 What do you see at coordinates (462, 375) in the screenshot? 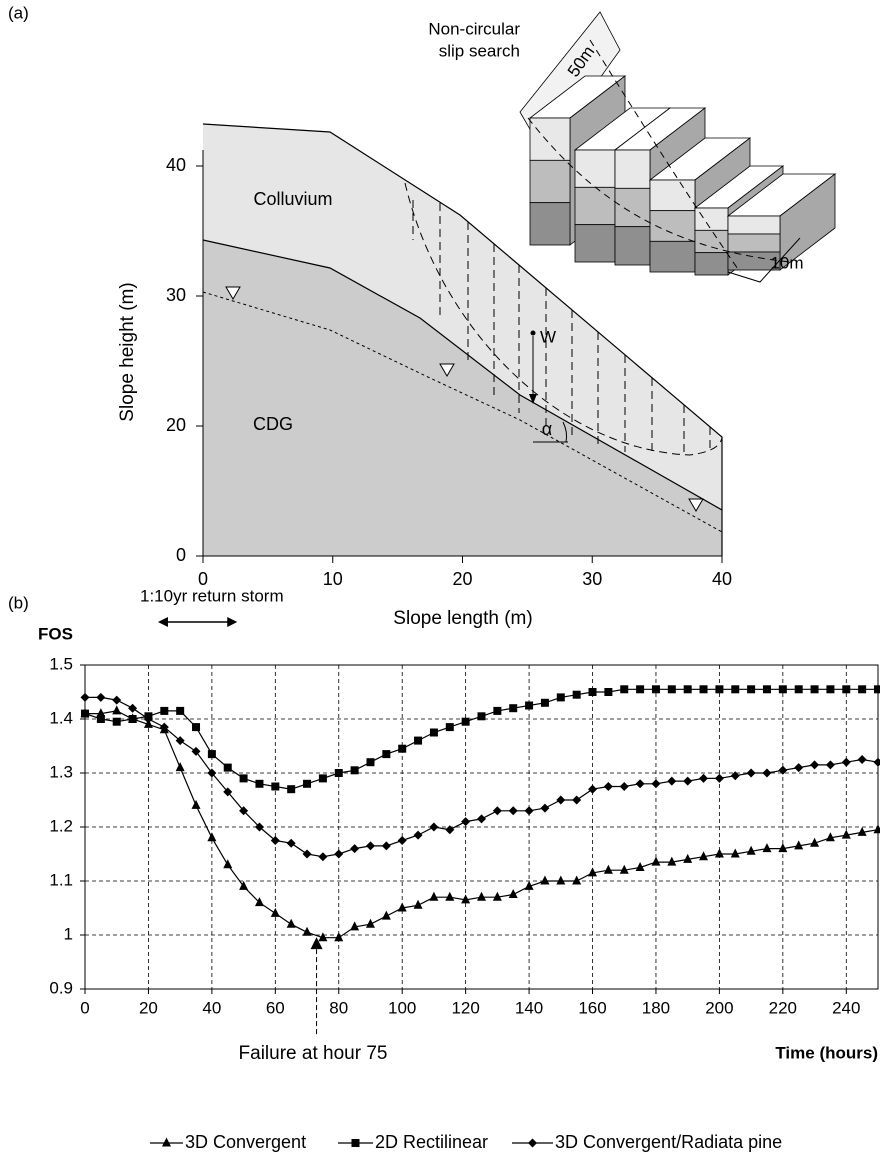
I see `layer-boundary` at bounding box center [462, 375].